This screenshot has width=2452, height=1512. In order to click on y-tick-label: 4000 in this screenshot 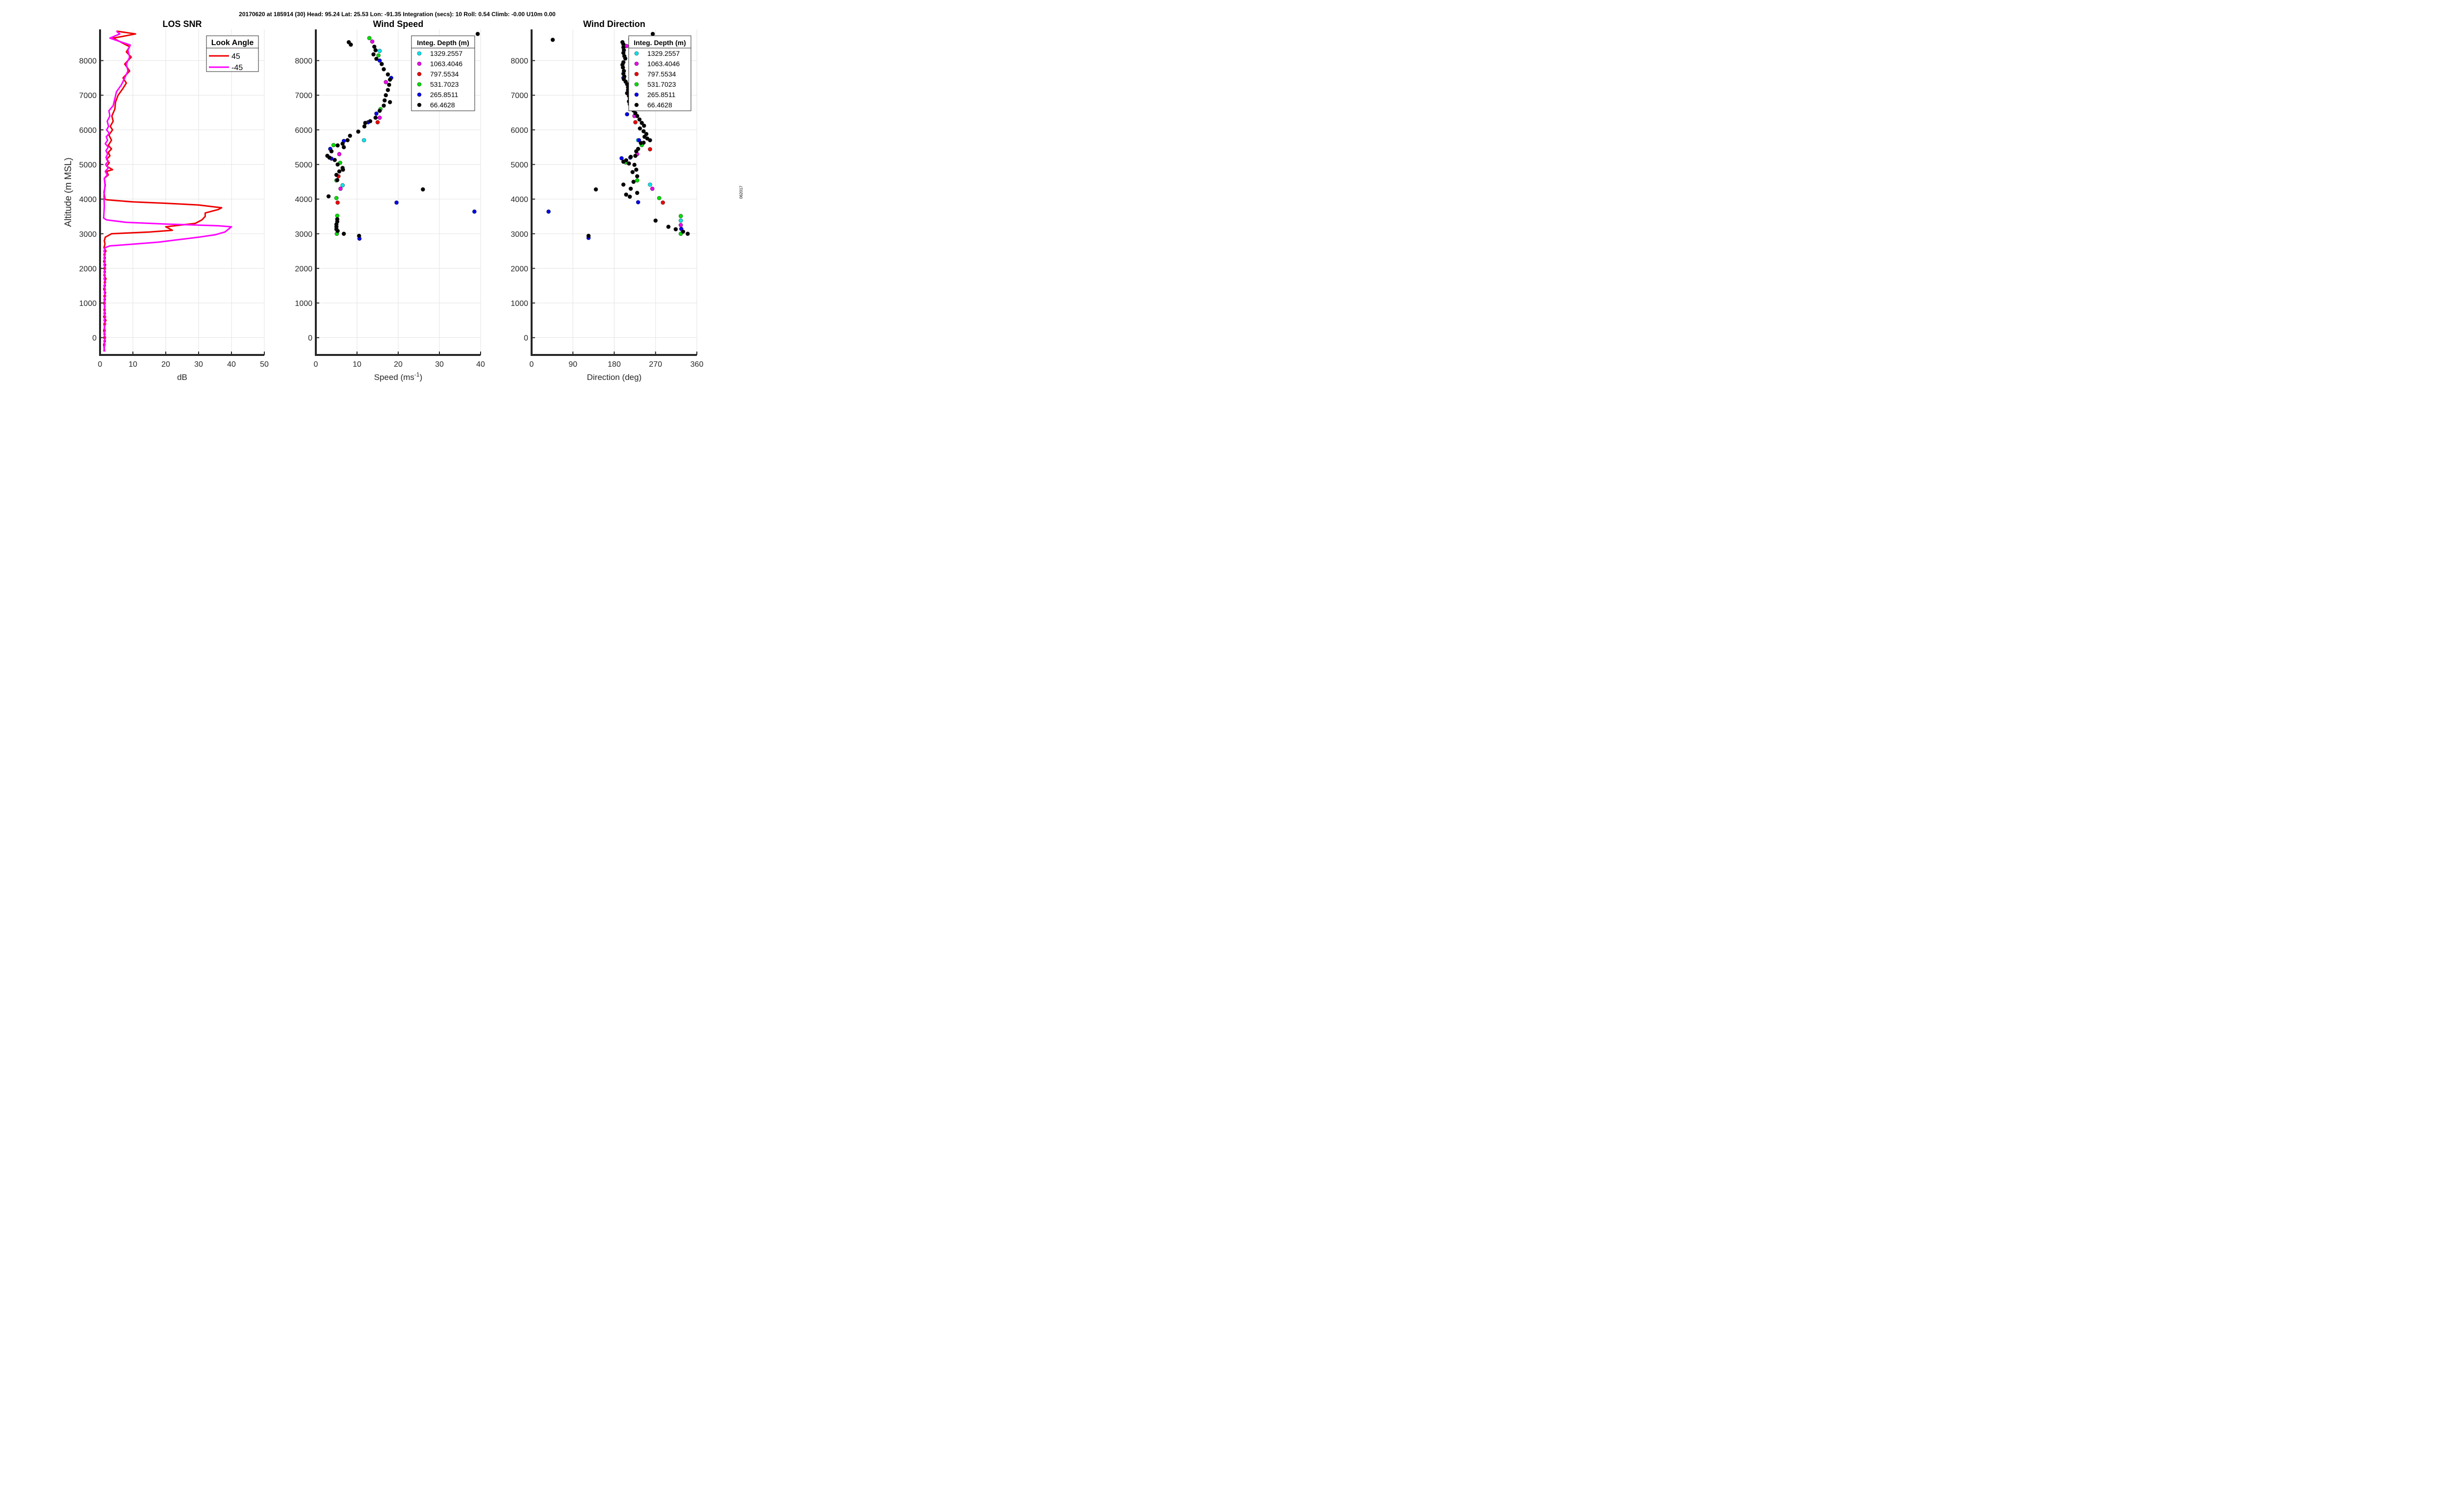, I will do `click(88, 200)`.